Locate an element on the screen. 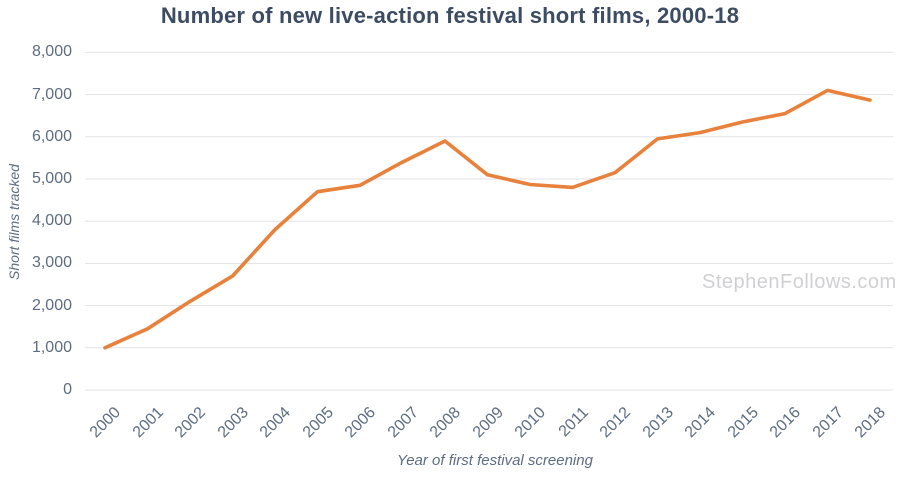 The width and height of the screenshot is (900, 483). y-tick-label: 0 is located at coordinates (67, 389).